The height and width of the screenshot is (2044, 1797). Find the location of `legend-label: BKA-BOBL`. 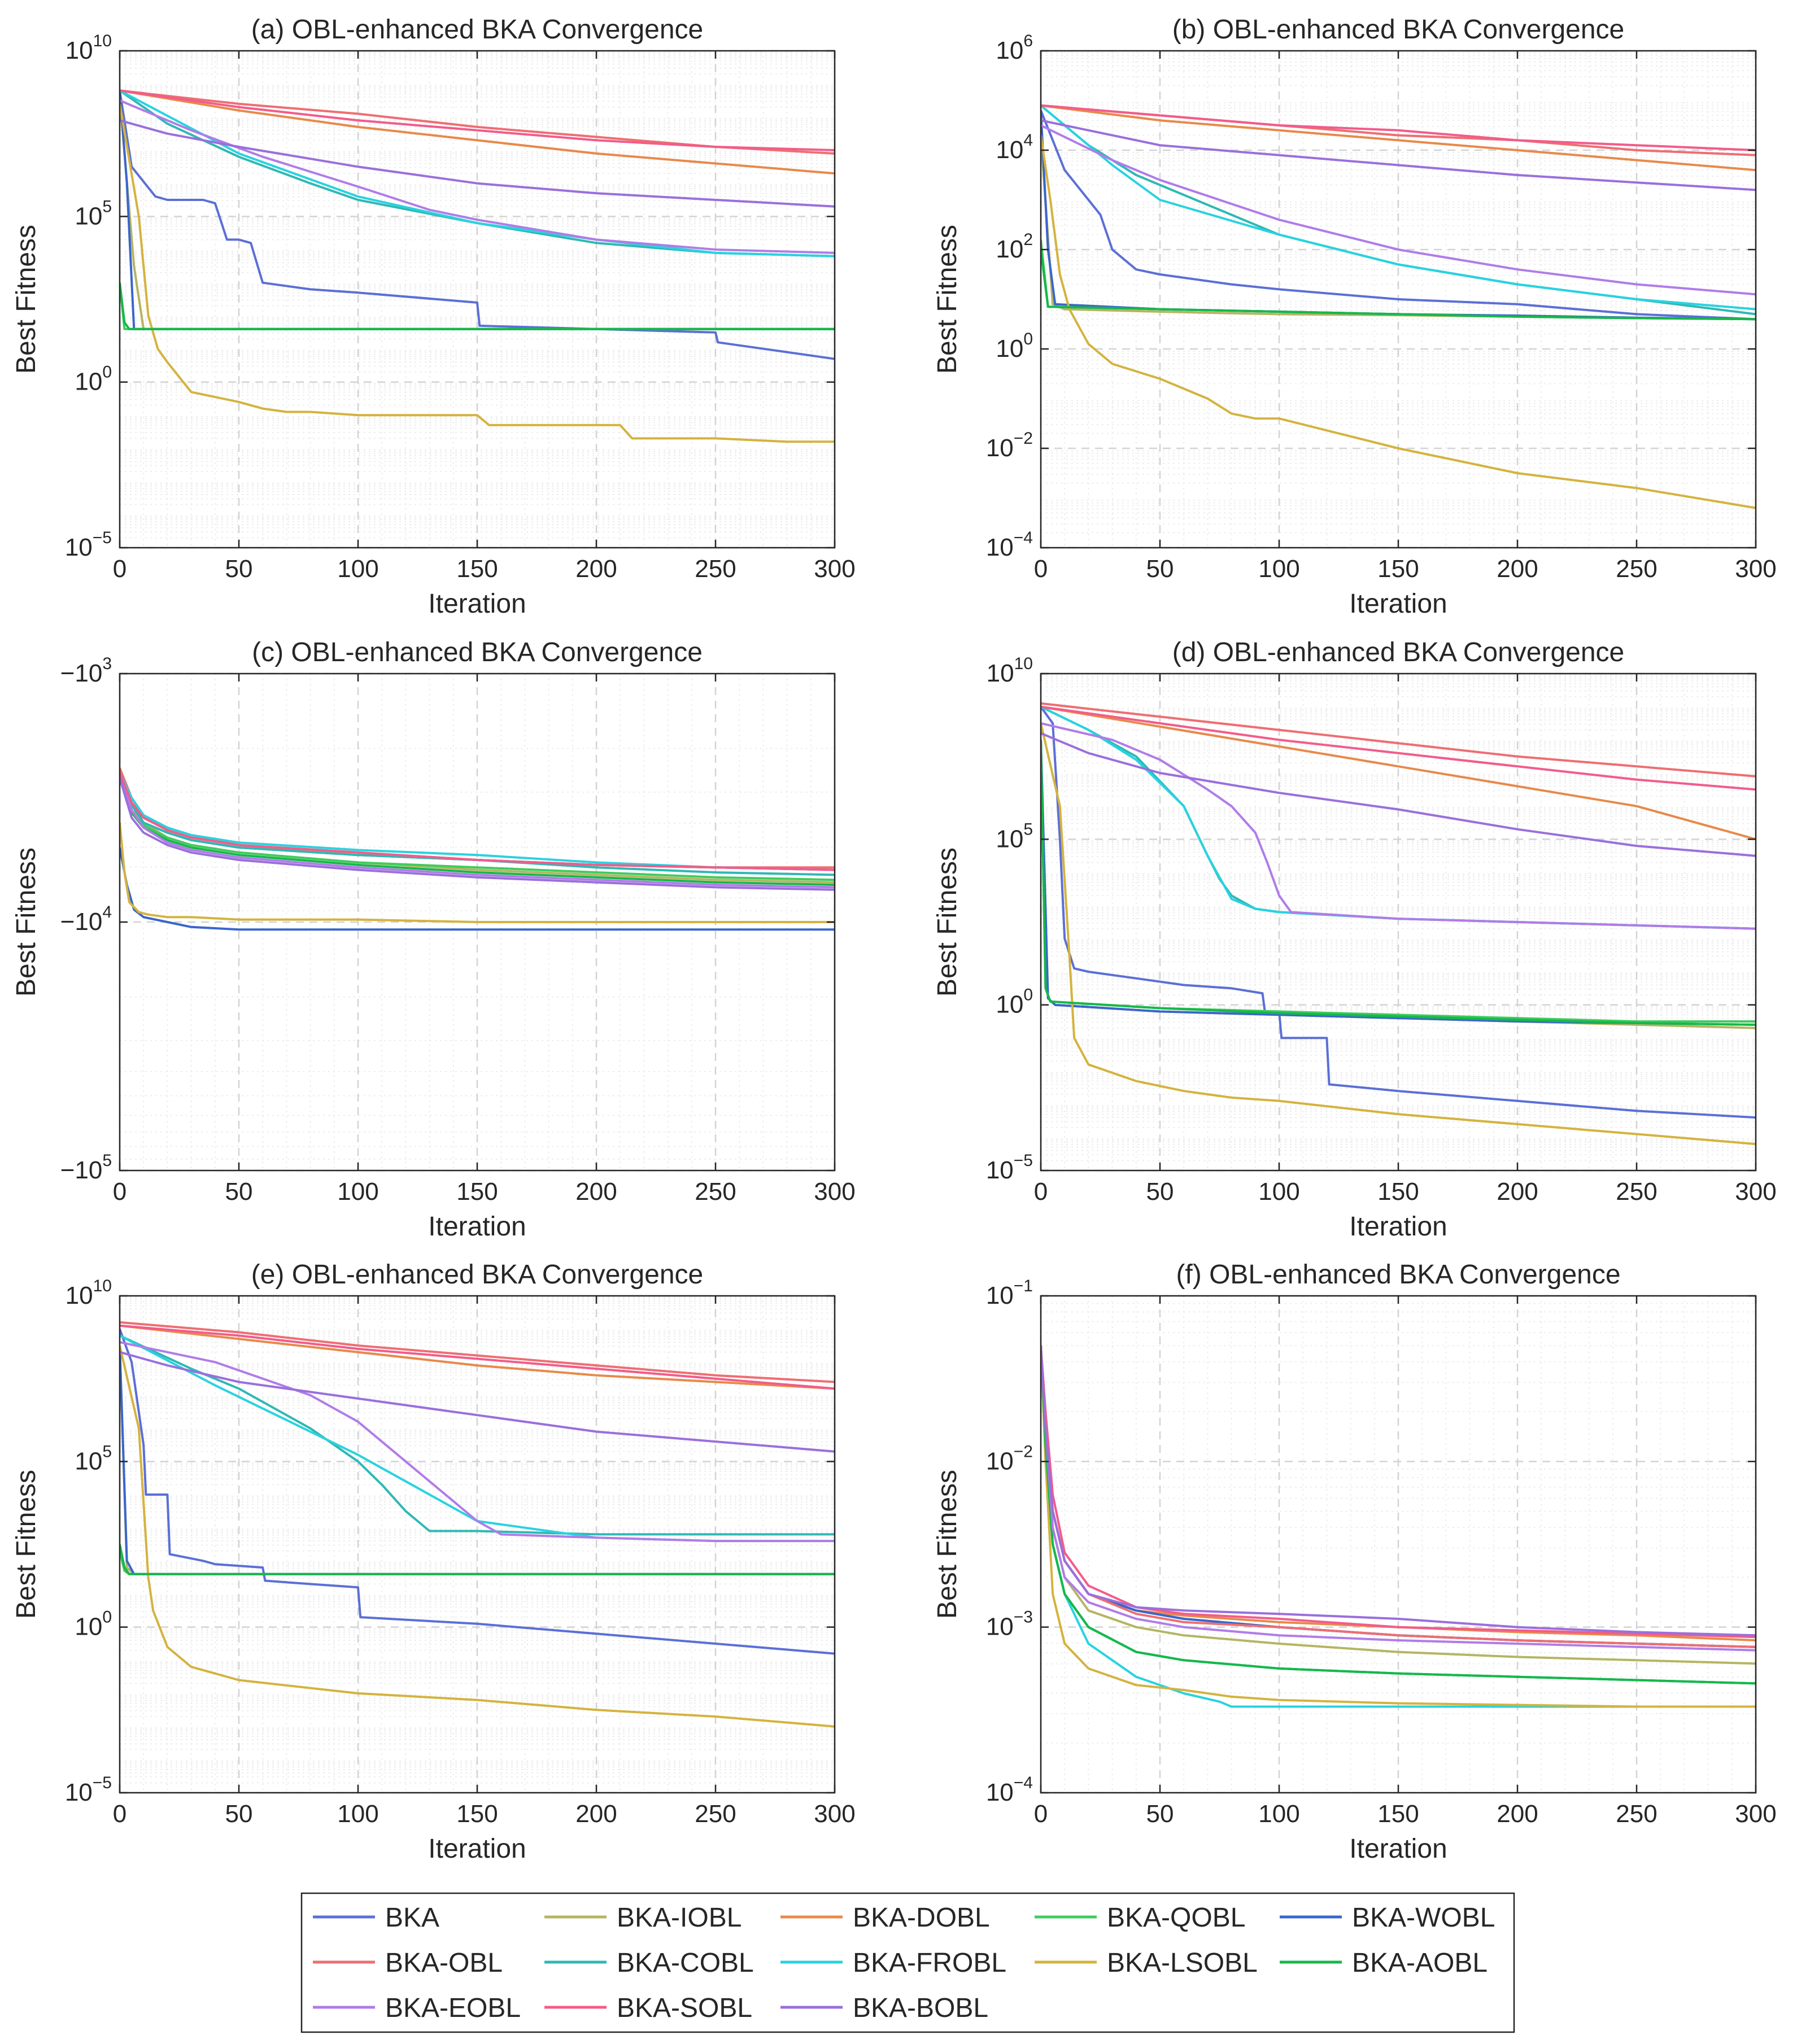

legend-label: BKA-BOBL is located at coordinates (920, 2008).